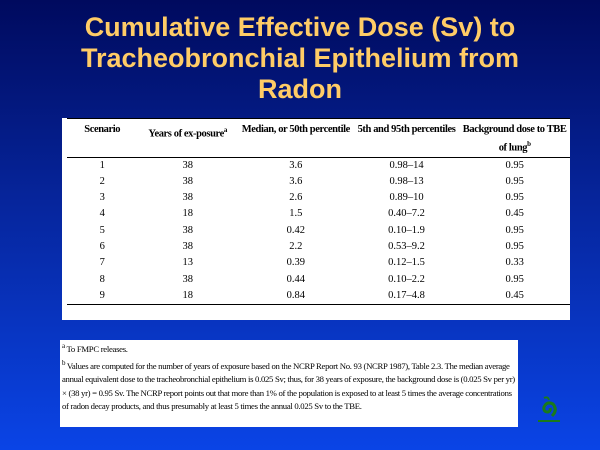  Describe the element at coordinates (296, 214) in the screenshot. I see `table-cell: 1.5` at that location.